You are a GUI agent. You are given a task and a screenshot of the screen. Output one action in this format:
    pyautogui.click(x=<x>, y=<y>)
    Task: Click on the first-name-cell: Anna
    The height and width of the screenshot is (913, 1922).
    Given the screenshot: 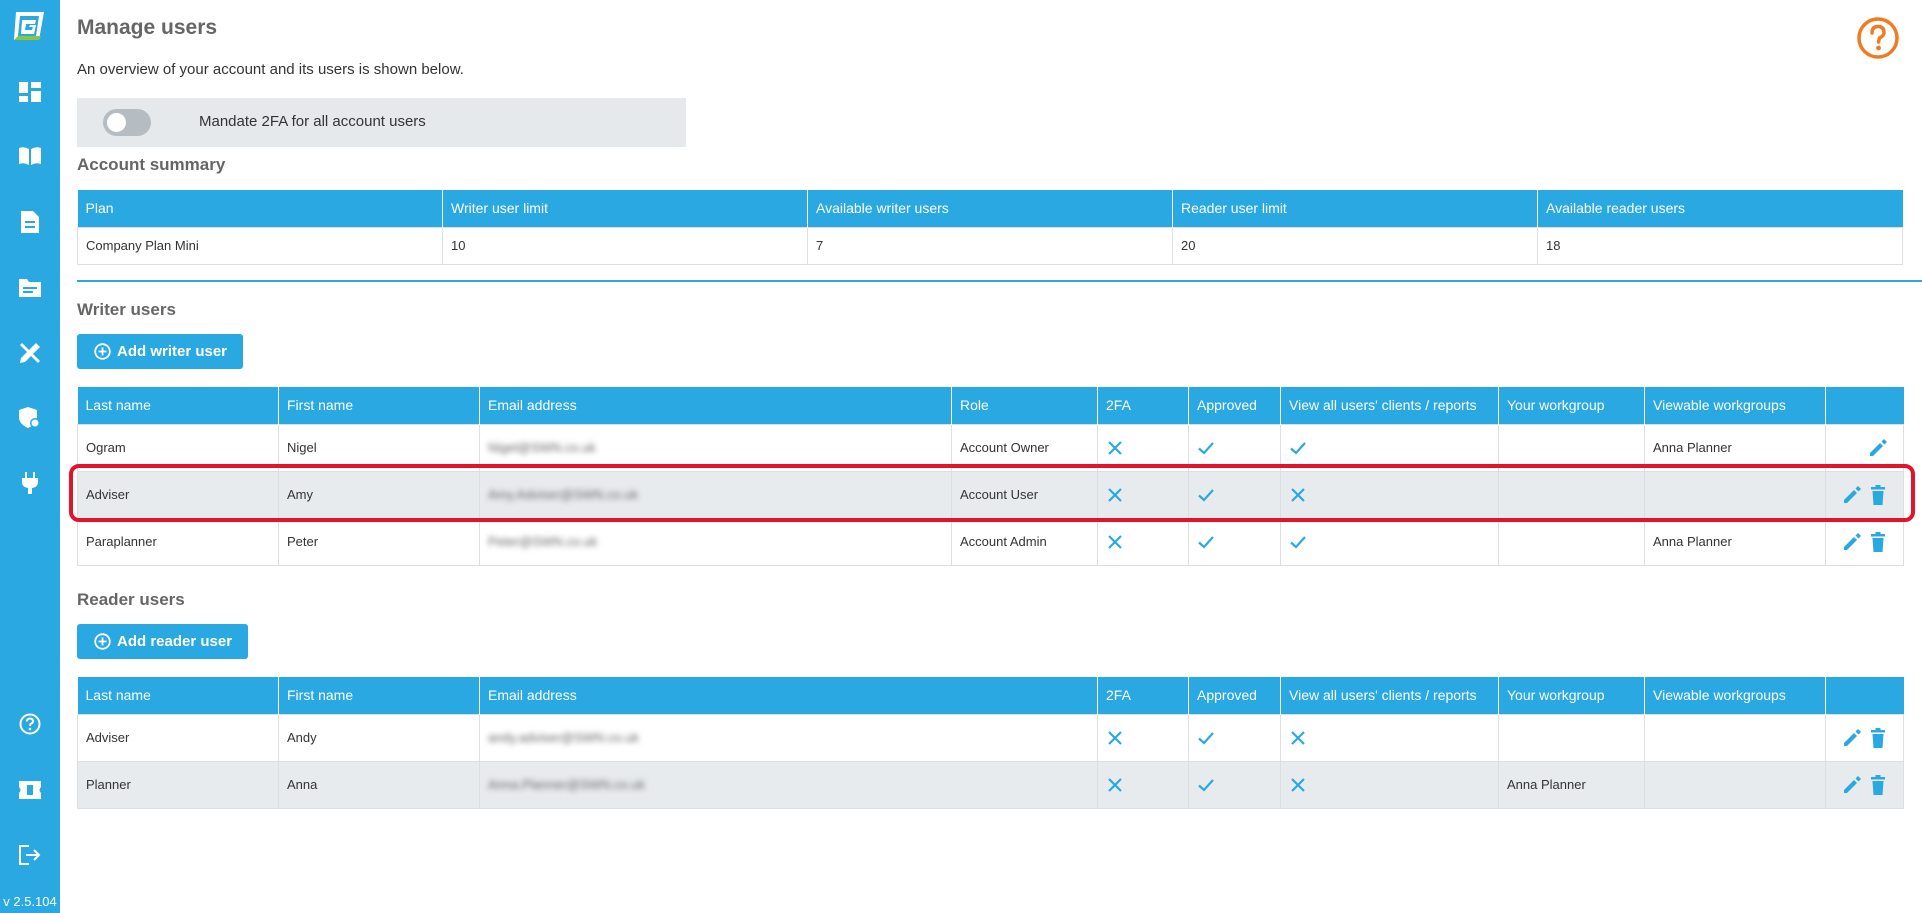 What is the action you would take?
    pyautogui.click(x=379, y=784)
    